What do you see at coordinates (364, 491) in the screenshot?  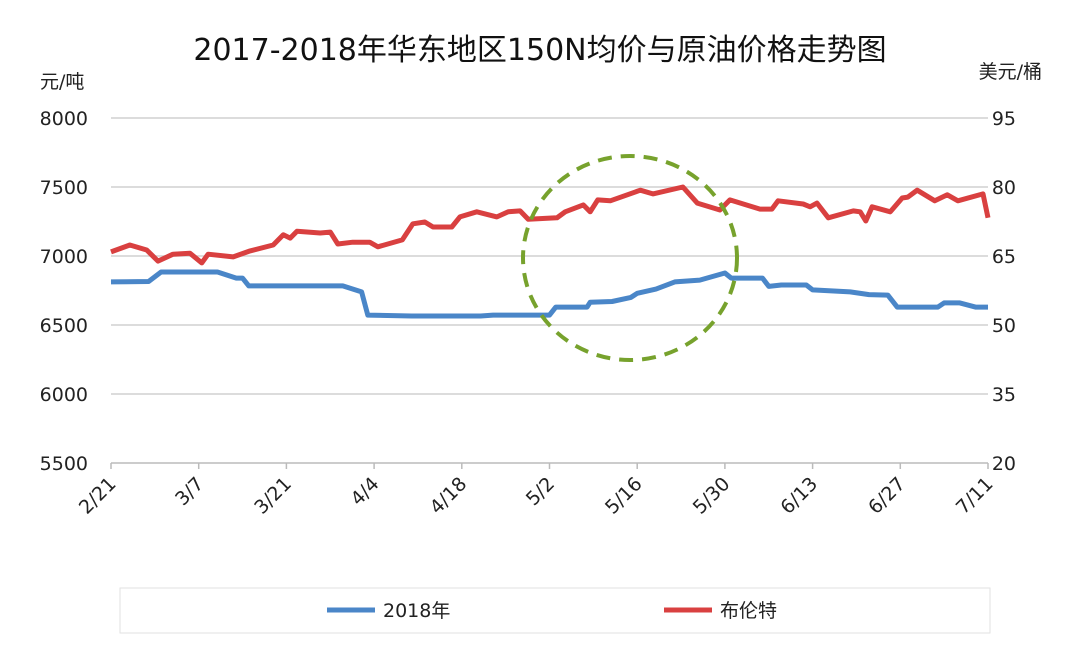 I see `x-tick-label: 4/4` at bounding box center [364, 491].